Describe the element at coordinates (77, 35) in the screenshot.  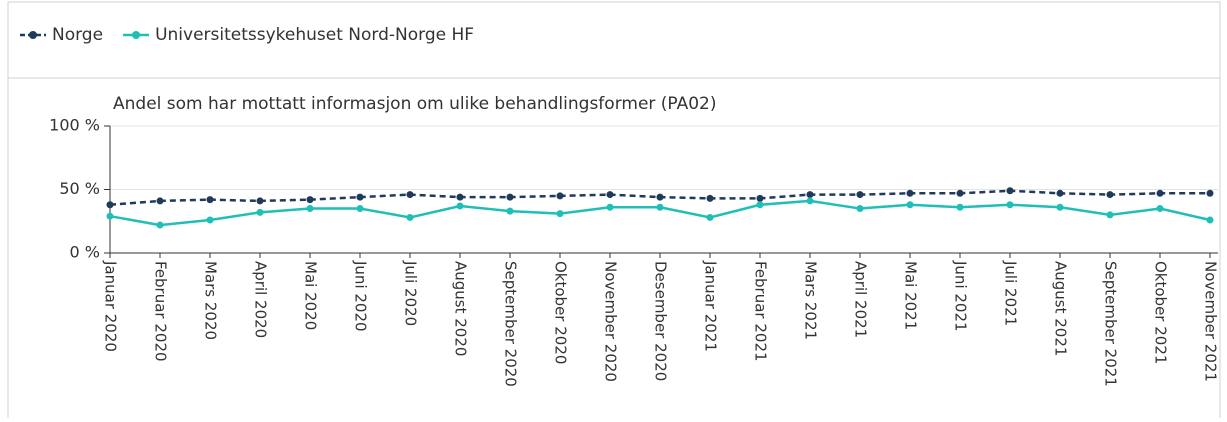
I see `legend-label: Norge` at that location.